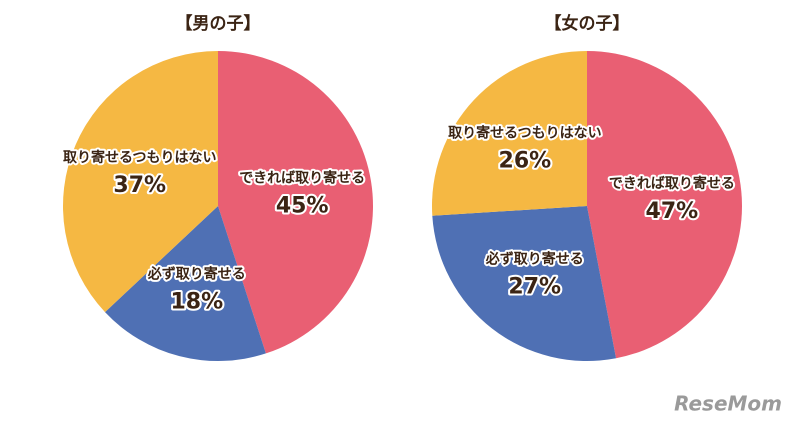 This screenshot has width=800, height=428. What do you see at coordinates (587, 23) in the screenshot?
I see `chart-title: 【女の子】` at bounding box center [587, 23].